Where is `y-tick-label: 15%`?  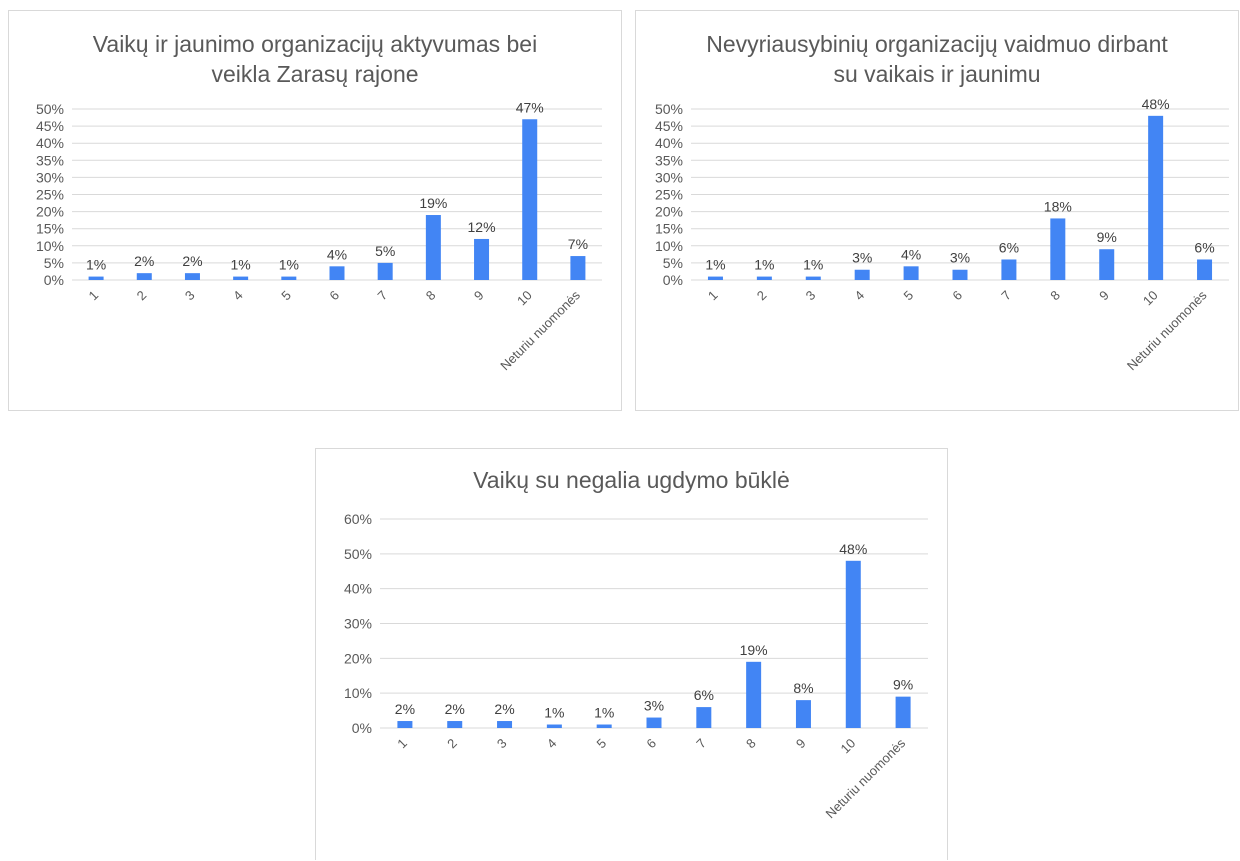
y-tick-label: 15% is located at coordinates (50, 229).